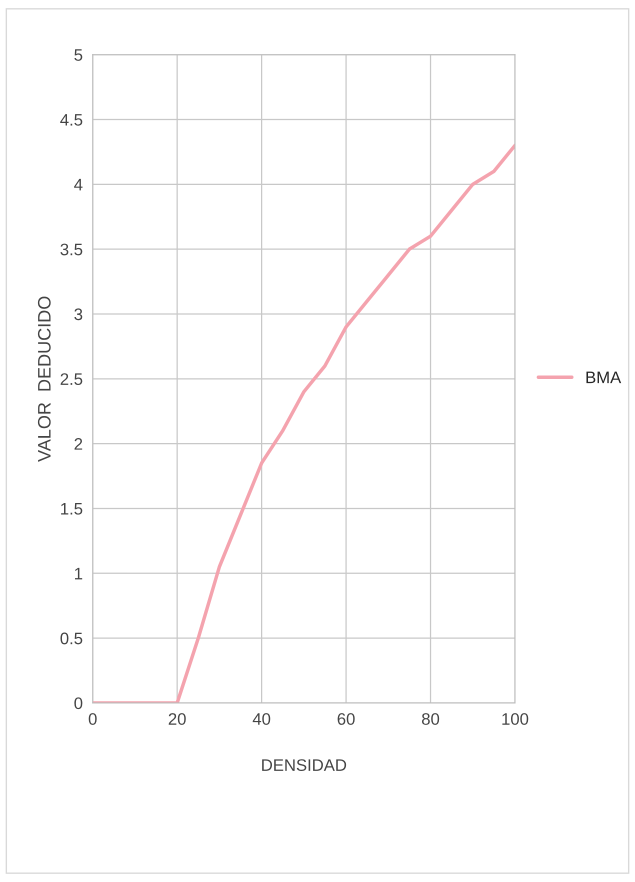  Describe the element at coordinates (515, 719) in the screenshot. I see `x-tick-label: 100` at that location.